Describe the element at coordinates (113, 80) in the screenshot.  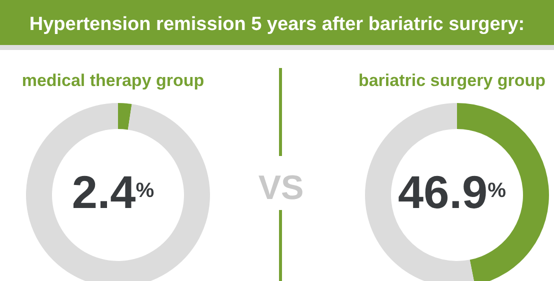
I see `chart-title: medical therapy group` at that location.